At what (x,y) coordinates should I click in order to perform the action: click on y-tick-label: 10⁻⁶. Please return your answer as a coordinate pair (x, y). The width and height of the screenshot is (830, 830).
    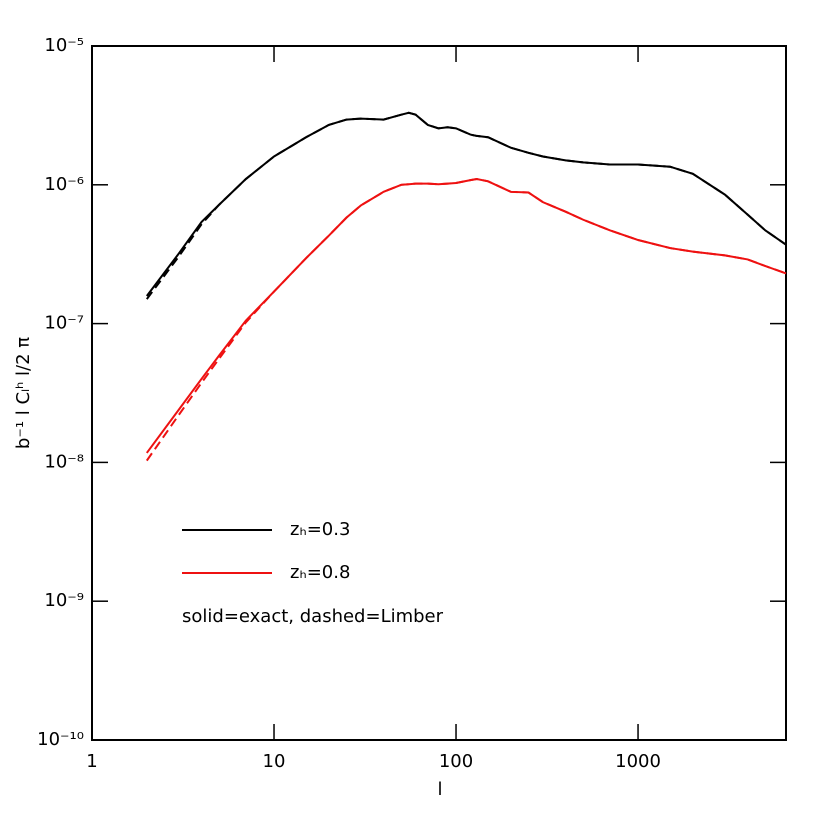
    Looking at the image, I should click on (64, 184).